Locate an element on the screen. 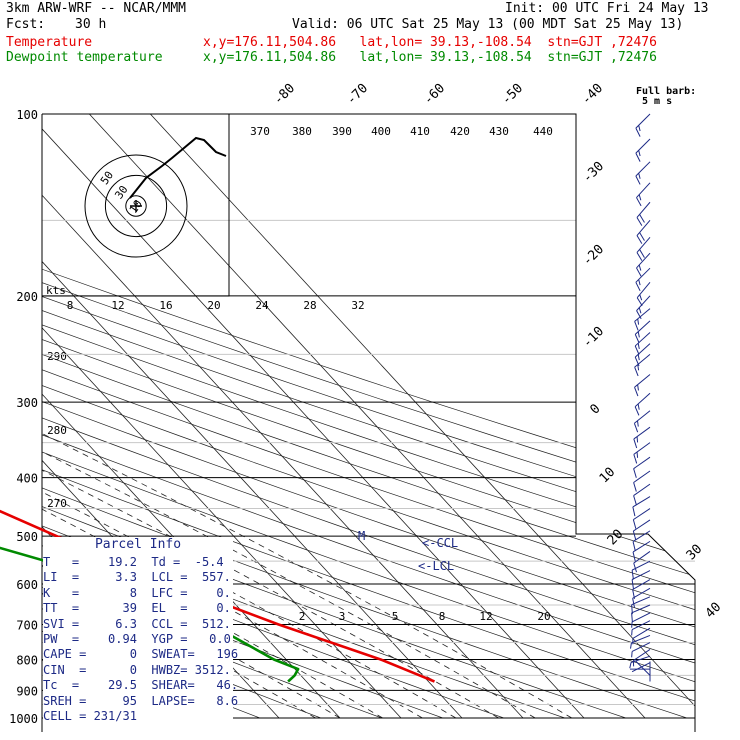 The image size is (740, 740). hodograph-scale-label: 20 is located at coordinates (213, 305).